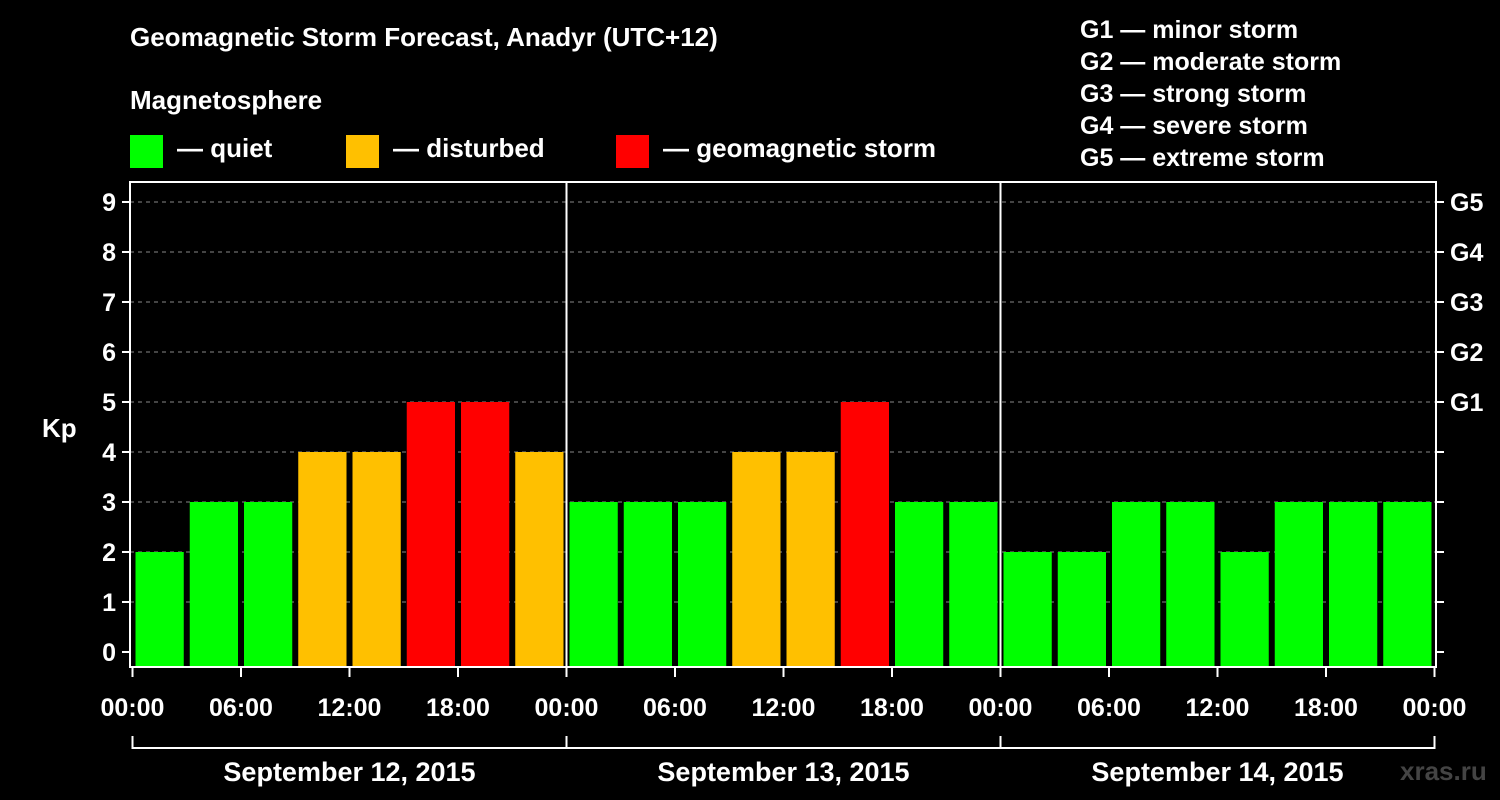 The height and width of the screenshot is (800, 1500). Describe the element at coordinates (109, 203) in the screenshot. I see `ytick-label-9: 9` at that location.